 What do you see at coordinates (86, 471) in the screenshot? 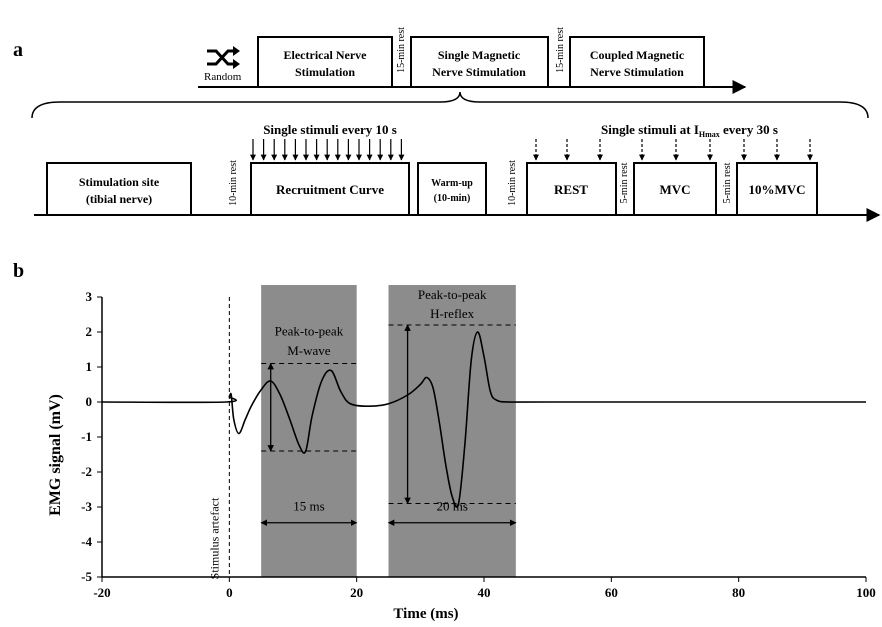
I see `y-tick-label: -2` at bounding box center [86, 471].